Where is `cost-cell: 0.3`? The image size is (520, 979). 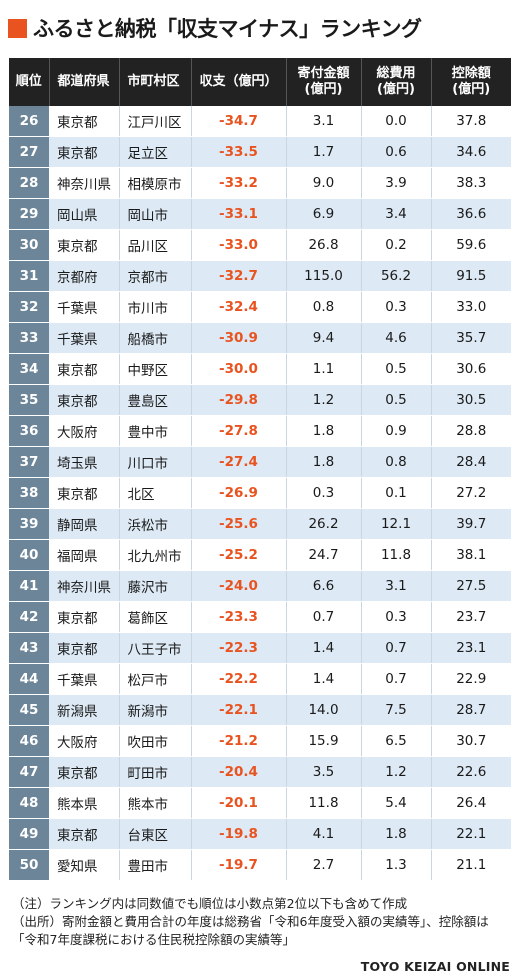 cost-cell: 0.3 is located at coordinates (396, 617).